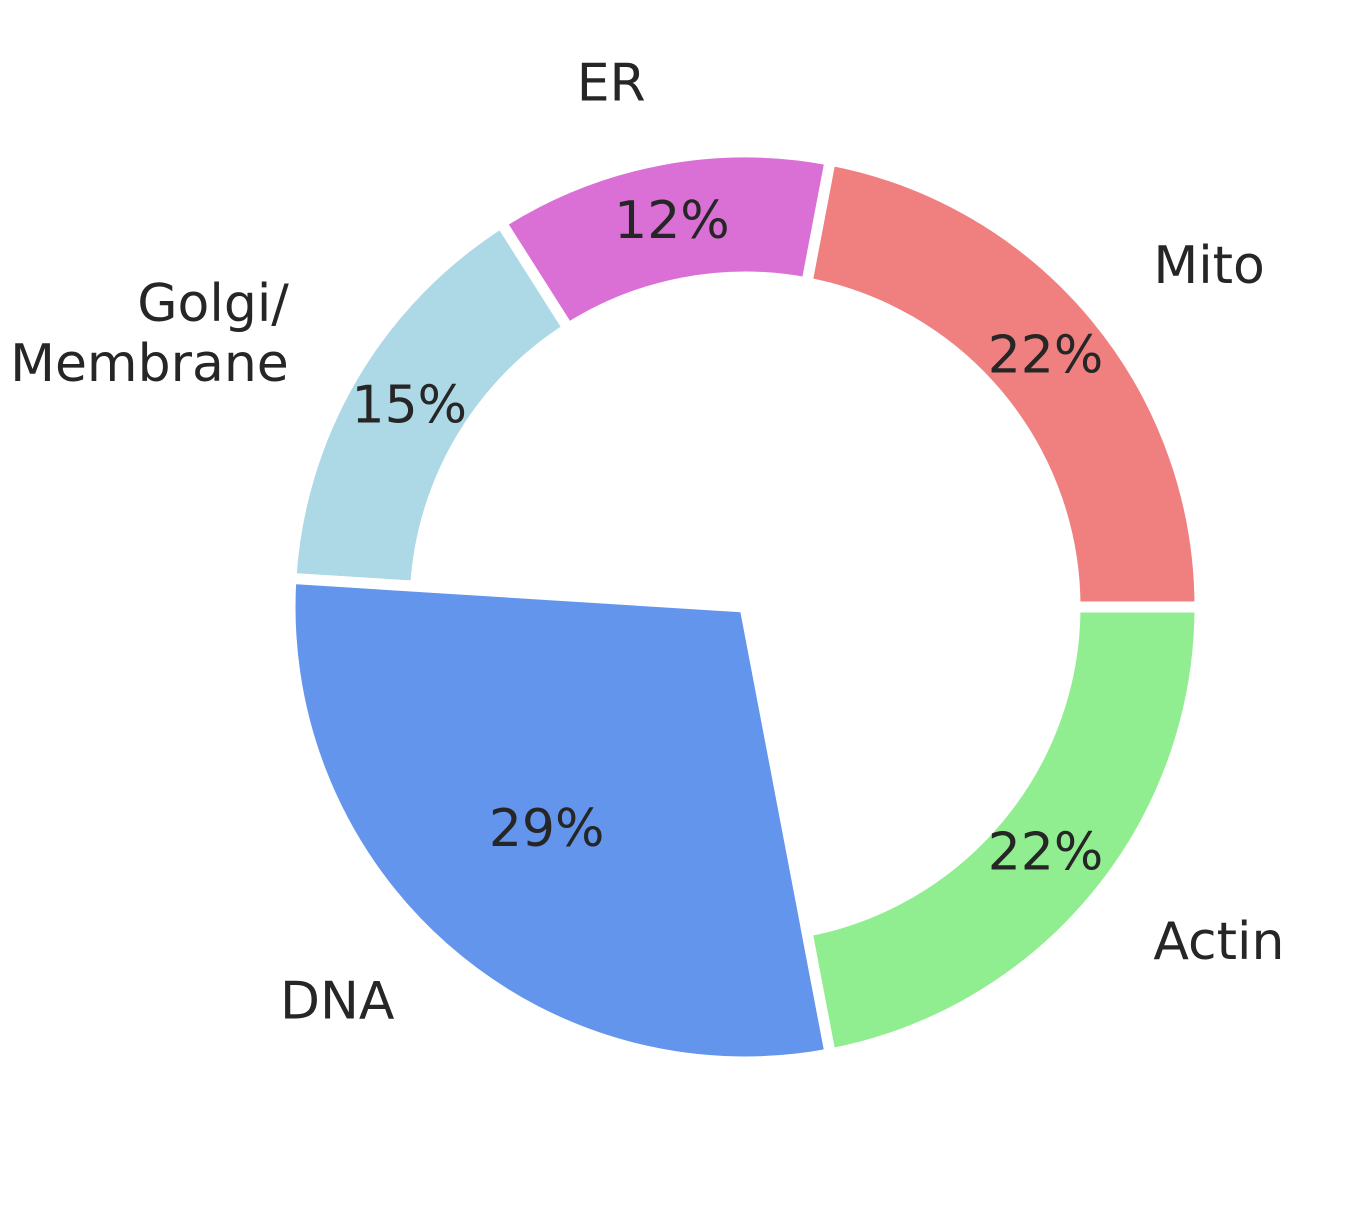 The height and width of the screenshot is (1215, 1352). Describe the element at coordinates (547, 829) in the screenshot. I see `pct-label-dna: 29%` at that location.